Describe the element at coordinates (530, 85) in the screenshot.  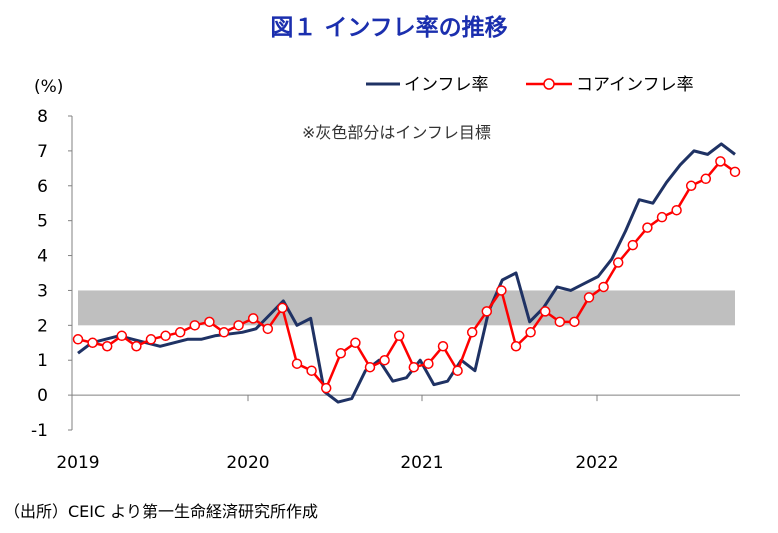
I see `legend: インフレ率 コアインフレ率` at that location.